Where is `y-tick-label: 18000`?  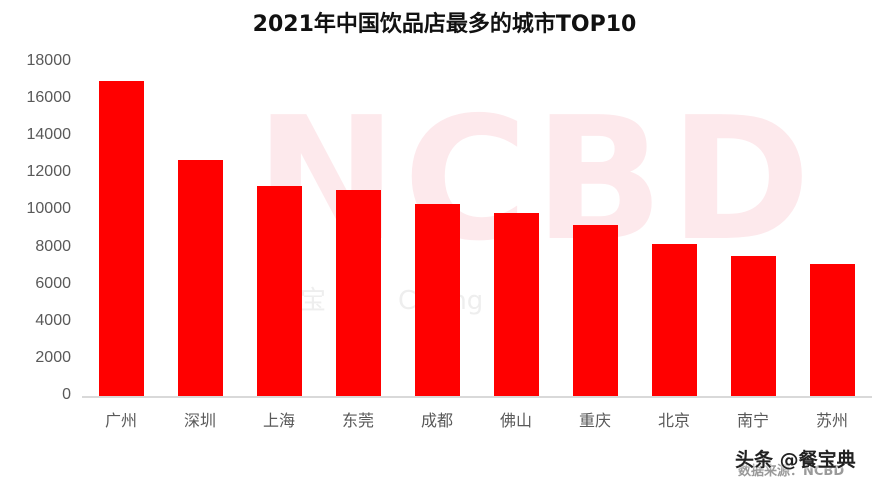
y-tick-label: 18000 is located at coordinates (49, 60).